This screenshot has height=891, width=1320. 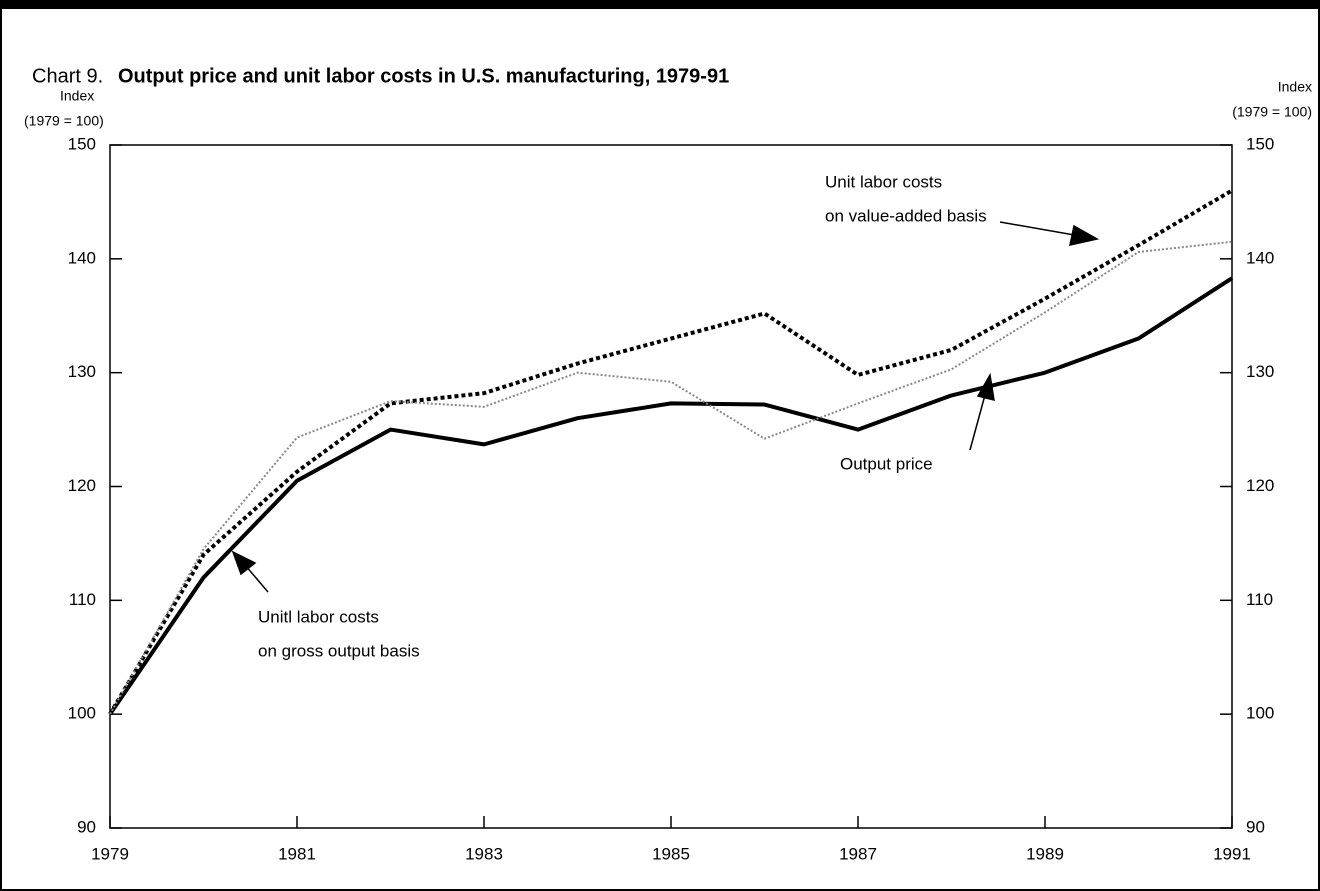 I want to click on y2-tick-label: 100, so click(x=1260, y=713).